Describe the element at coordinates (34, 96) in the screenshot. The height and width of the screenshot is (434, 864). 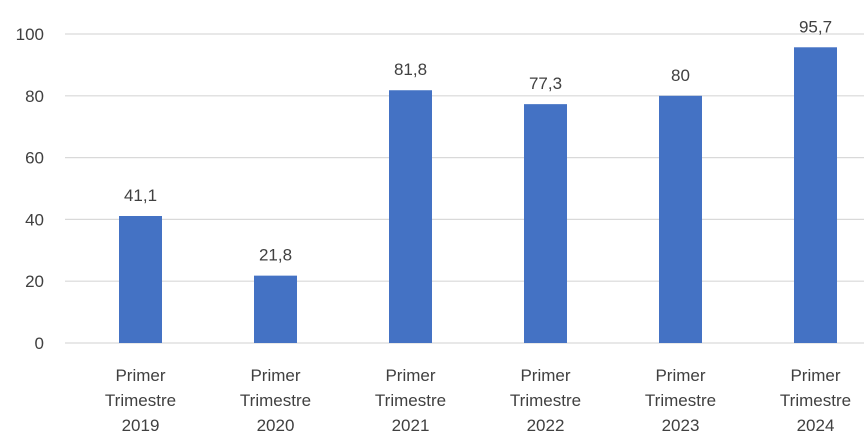
I see `y-tick-label: 80` at that location.